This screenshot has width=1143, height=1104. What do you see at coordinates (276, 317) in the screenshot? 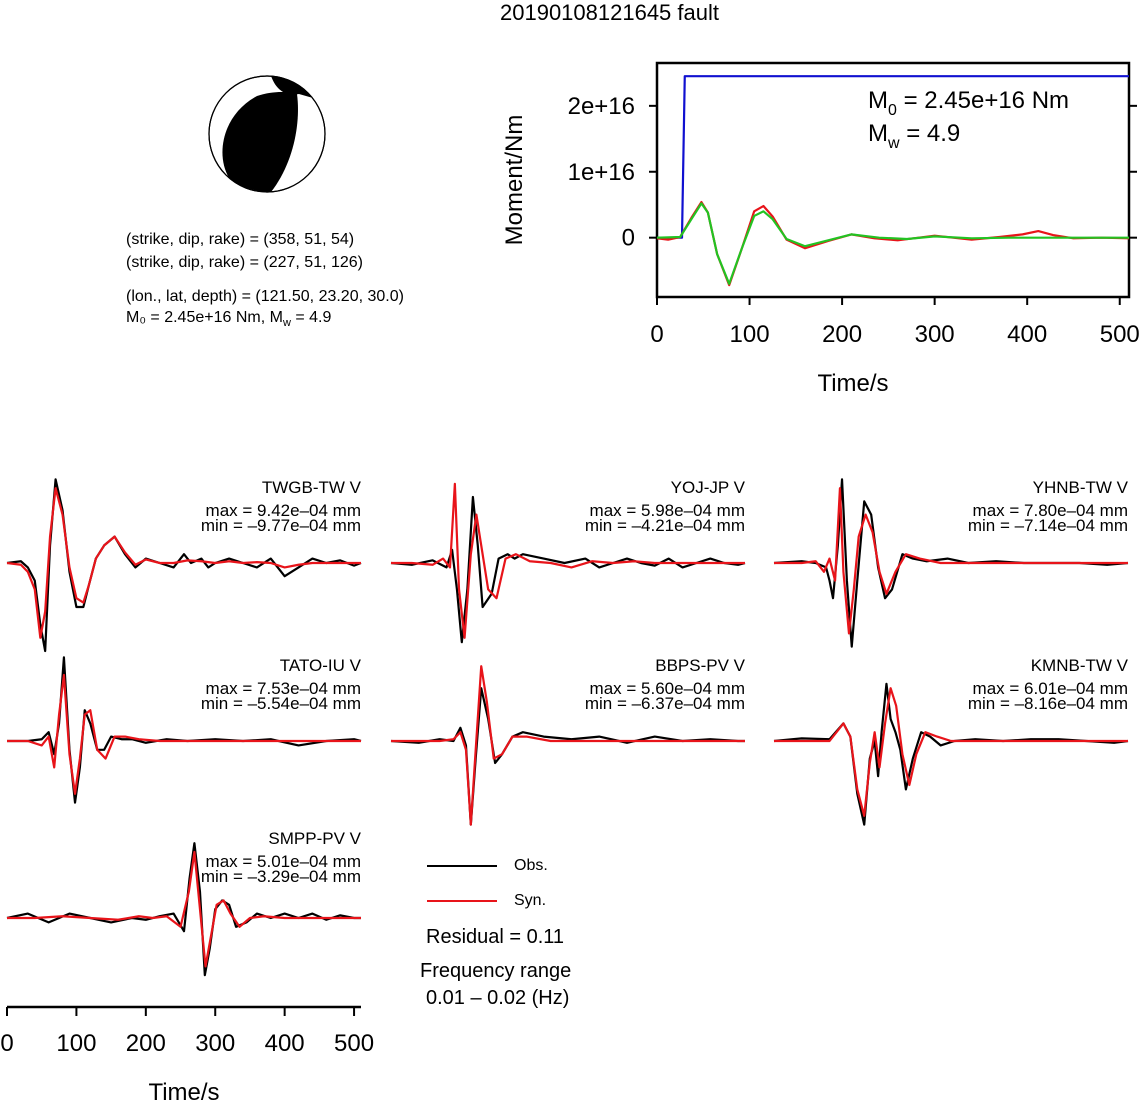
I see `mechanism-mw-label: M` at bounding box center [276, 317].